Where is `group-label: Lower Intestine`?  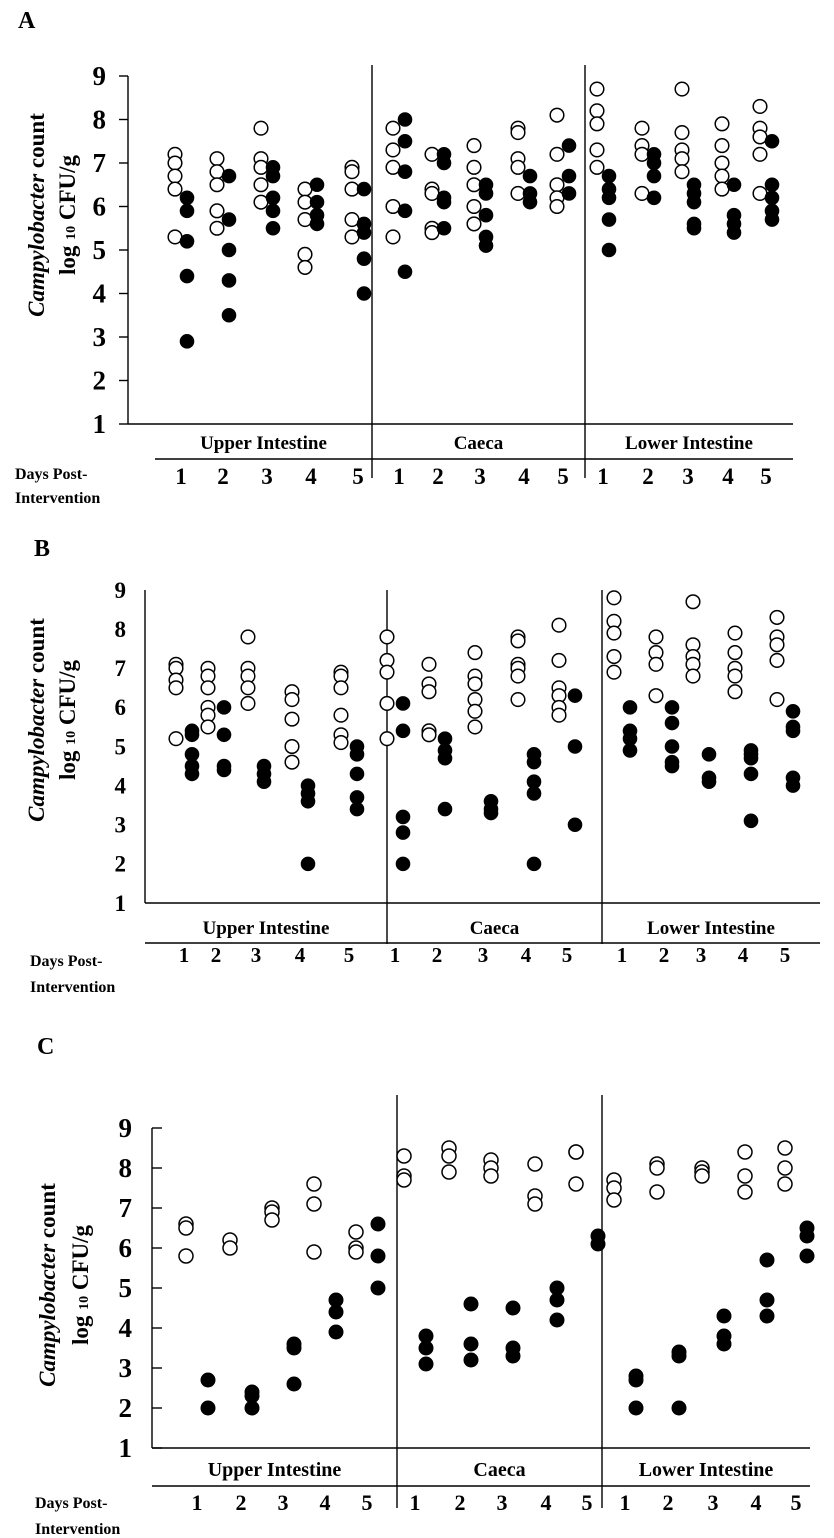
group-label: Lower Intestine is located at coordinates (711, 928).